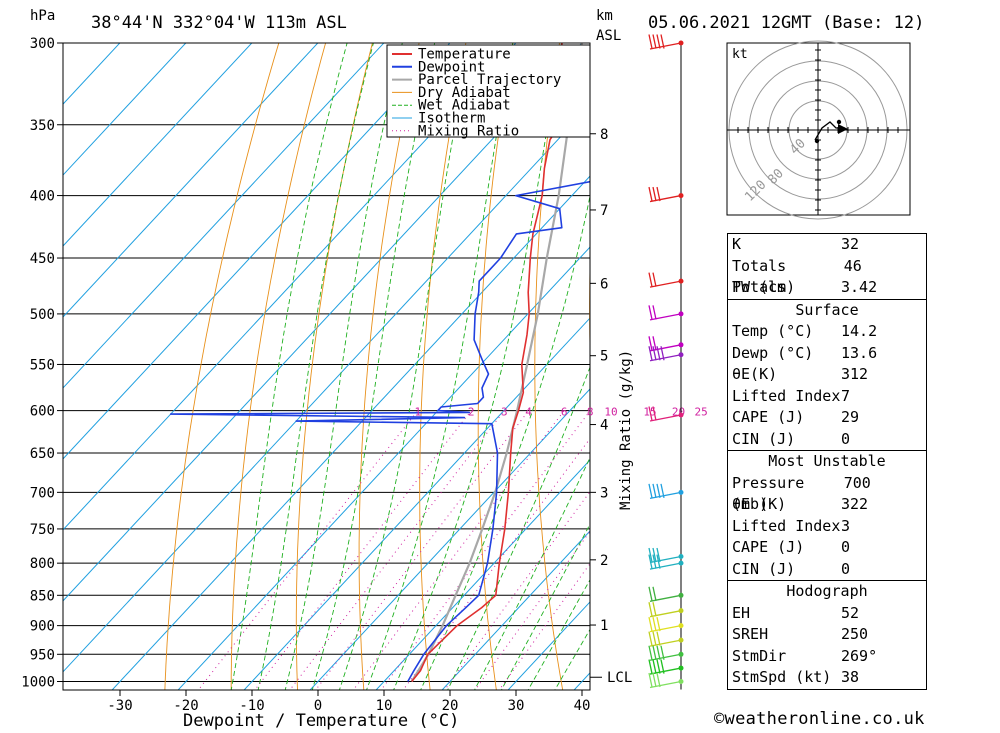  What do you see at coordinates (504, 412) in the screenshot?
I see `mixing-ratio-label: 3` at bounding box center [504, 412].